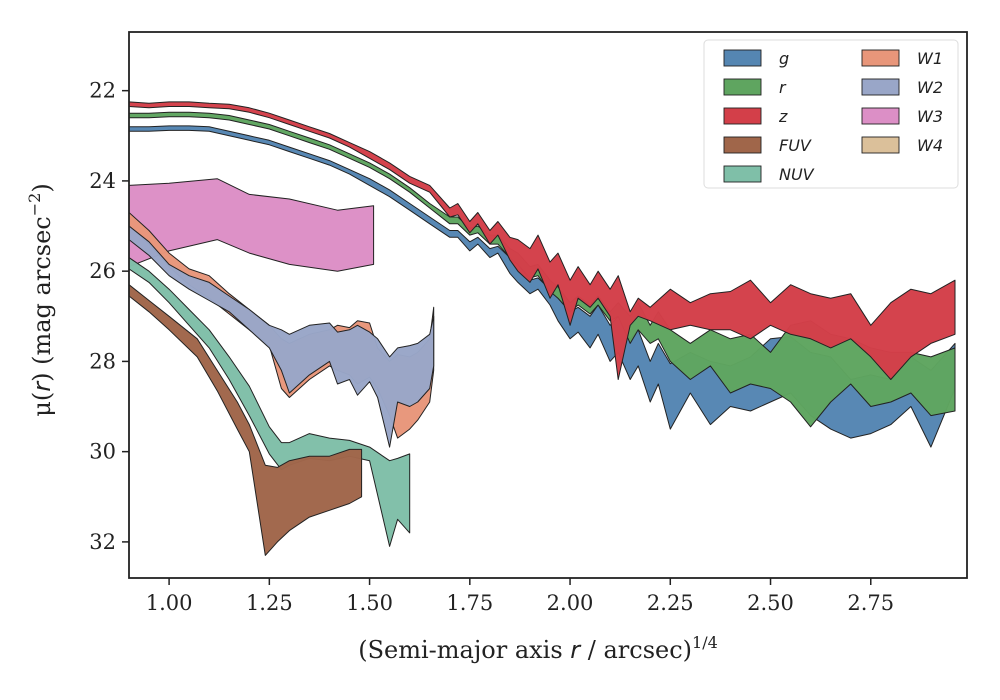 The image size is (1000, 700). Describe the element at coordinates (880, 87) in the screenshot. I see `legend-swatch-w2` at that location.